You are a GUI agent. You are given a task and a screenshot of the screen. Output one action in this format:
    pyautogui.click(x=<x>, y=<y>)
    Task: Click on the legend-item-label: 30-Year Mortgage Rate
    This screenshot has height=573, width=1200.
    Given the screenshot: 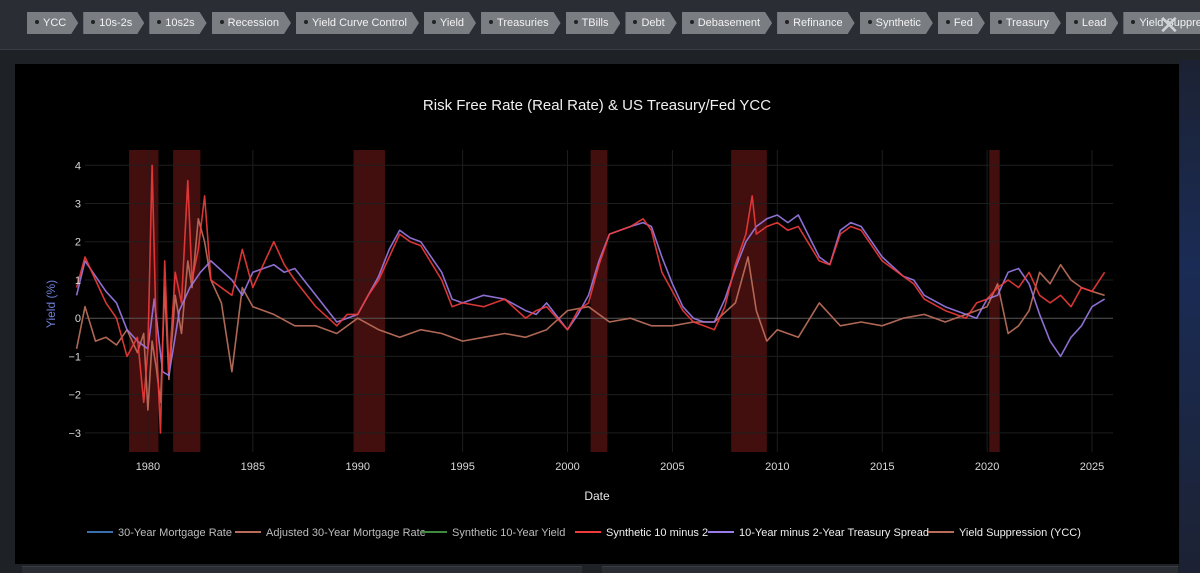 What is the action you would take?
    pyautogui.click(x=175, y=533)
    